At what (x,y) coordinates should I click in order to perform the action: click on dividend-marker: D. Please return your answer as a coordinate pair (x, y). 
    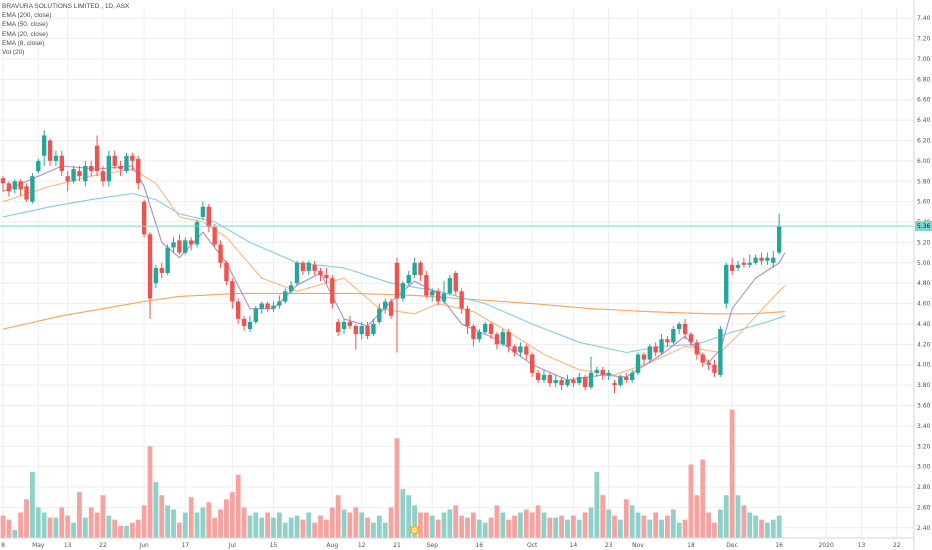
    Looking at the image, I should click on (414, 530).